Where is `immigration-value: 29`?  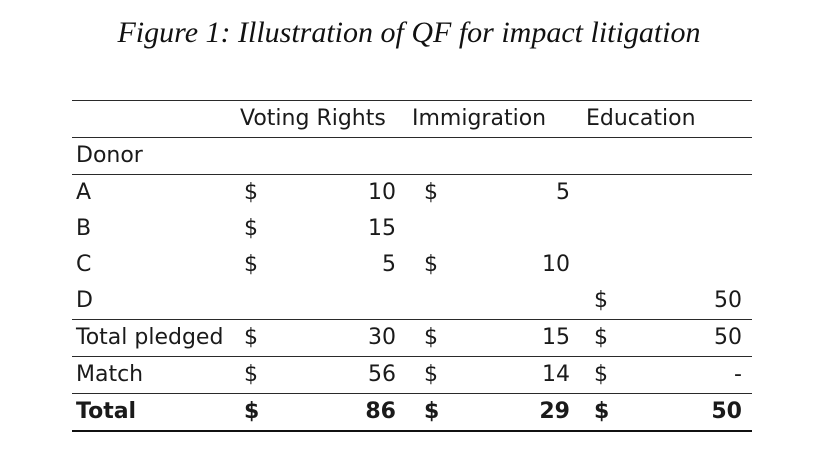
immigration-value: 29 is located at coordinates (554, 411).